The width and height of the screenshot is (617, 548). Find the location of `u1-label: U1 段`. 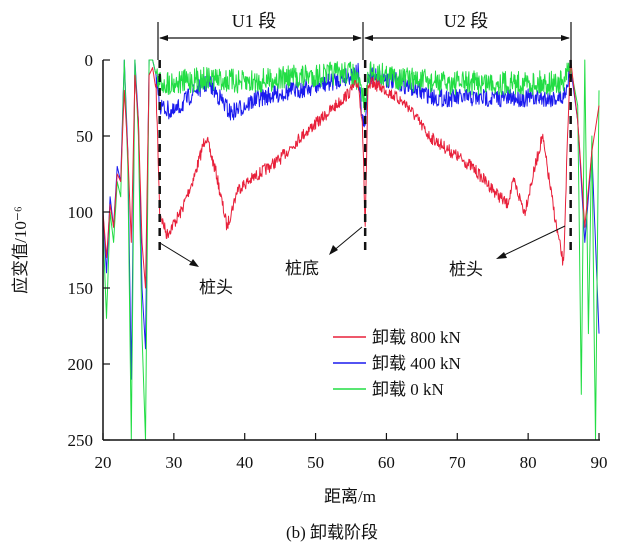

u1-label: U1 段 is located at coordinates (254, 21).